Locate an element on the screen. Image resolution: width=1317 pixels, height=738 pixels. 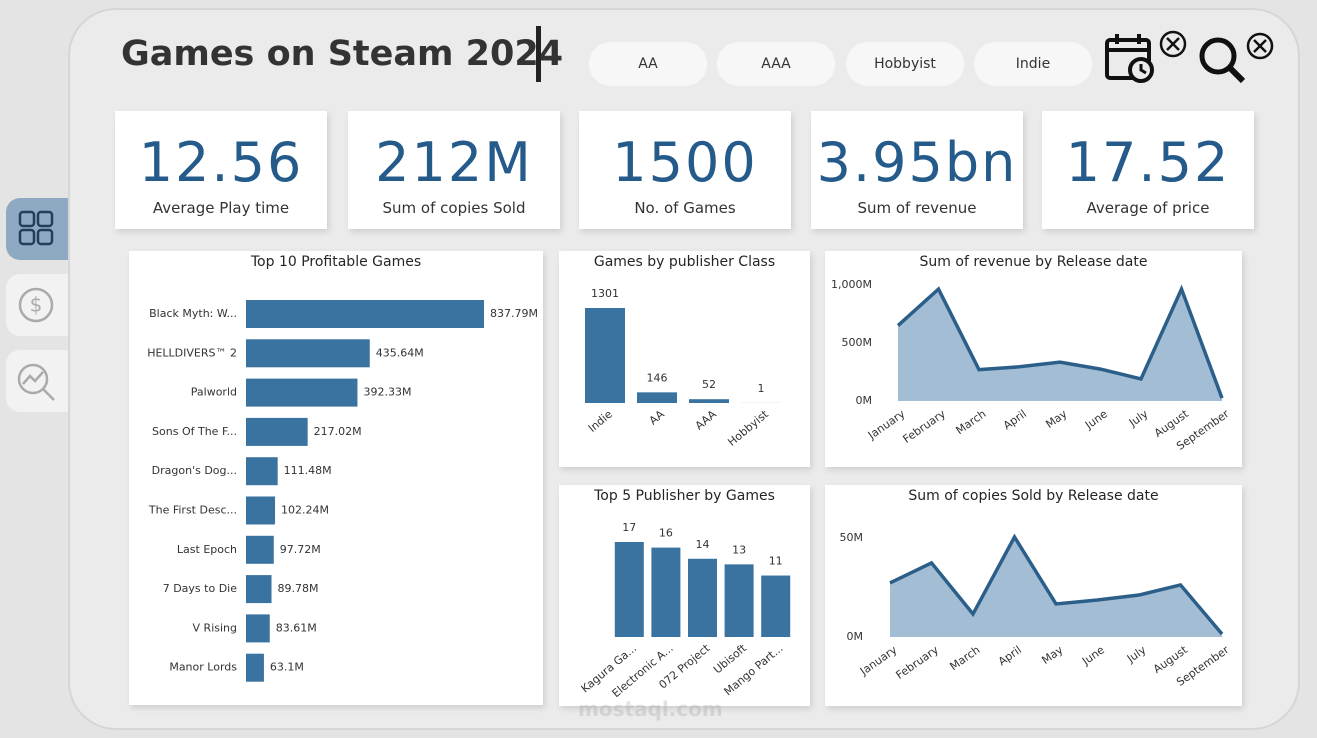
data-label: 102.24M is located at coordinates (305, 510).